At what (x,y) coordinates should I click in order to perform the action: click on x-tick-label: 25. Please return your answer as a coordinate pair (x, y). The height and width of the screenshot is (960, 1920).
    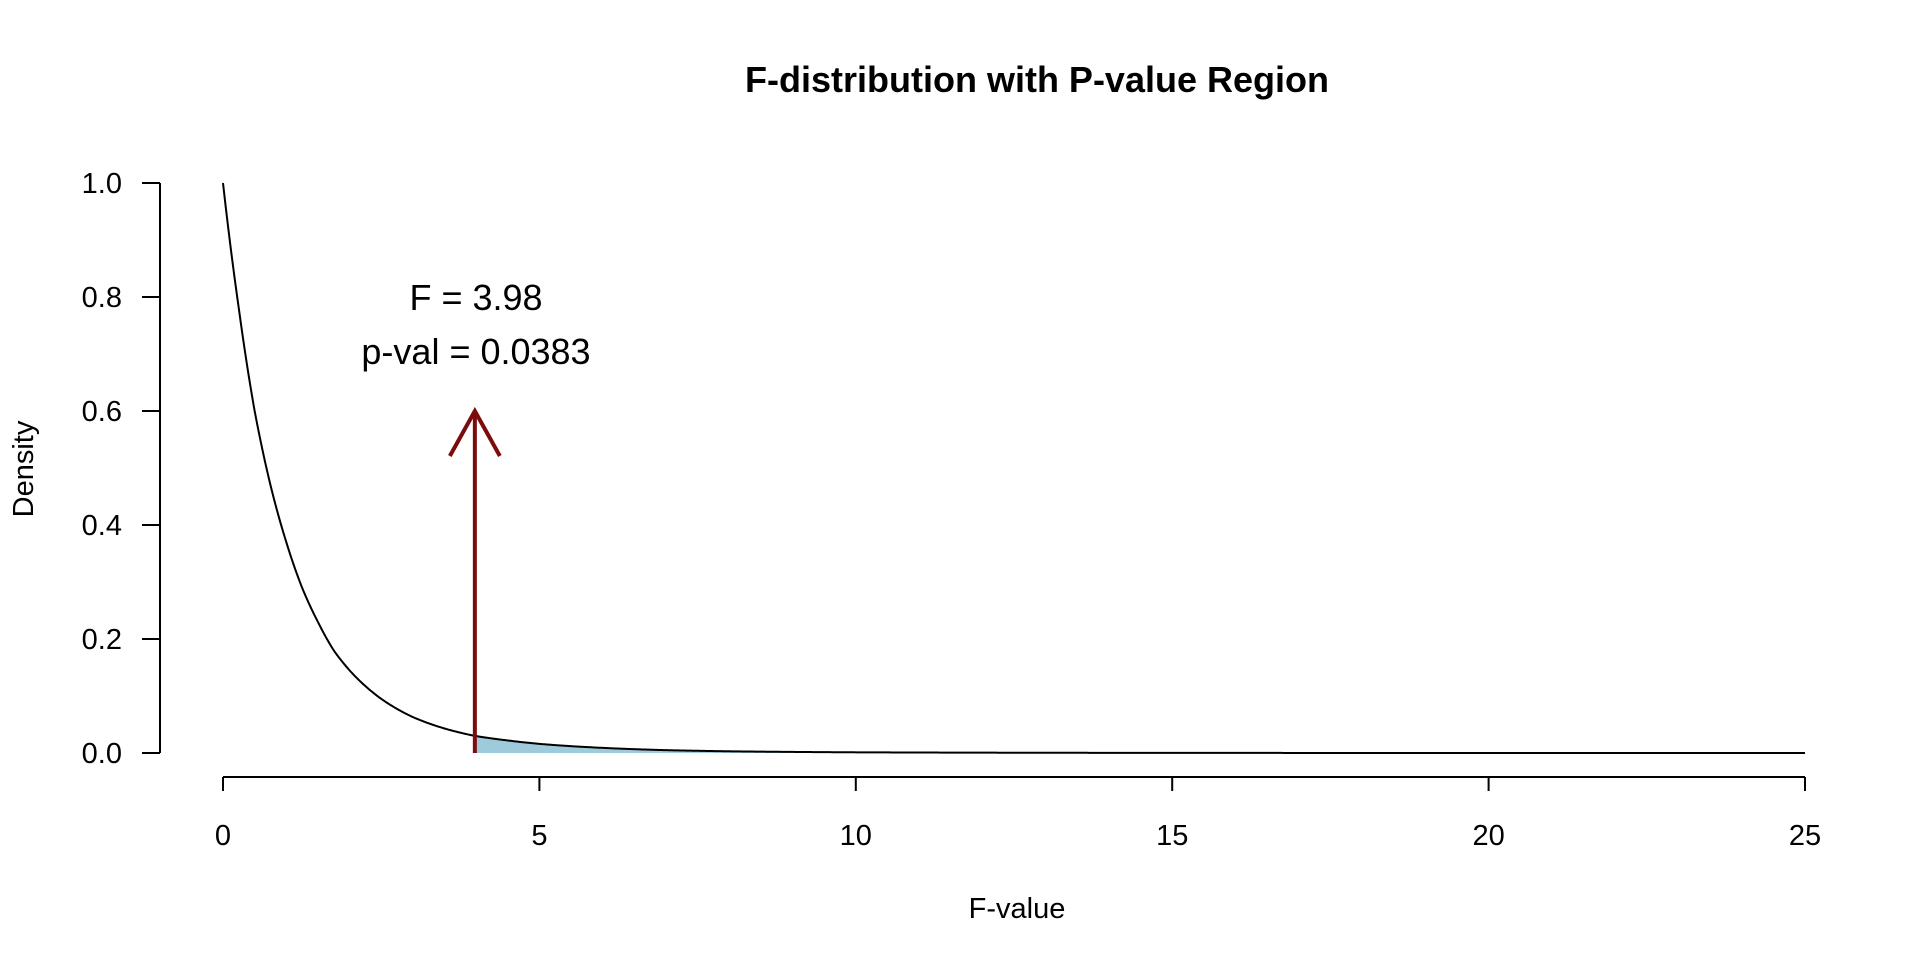
    Looking at the image, I should click on (1805, 836).